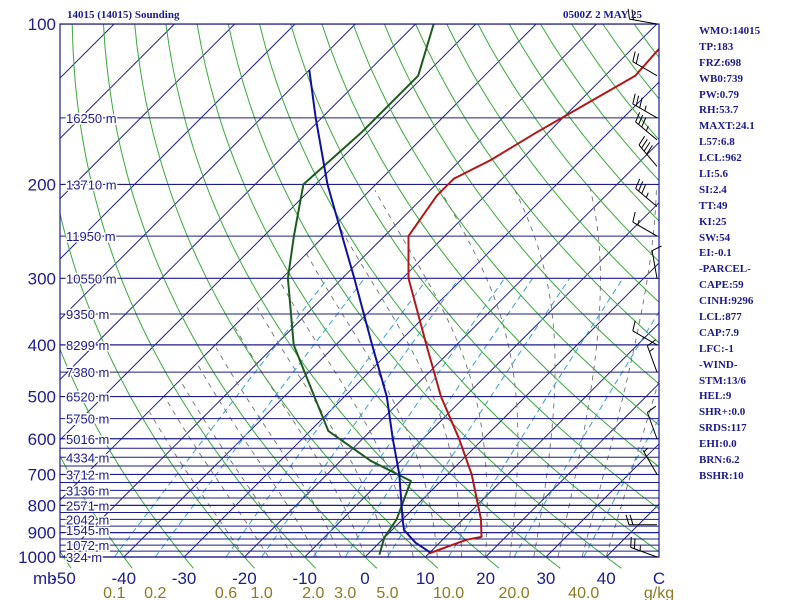  What do you see at coordinates (718, 444) in the screenshot?
I see `index-item: EHI:0.0` at bounding box center [718, 444].